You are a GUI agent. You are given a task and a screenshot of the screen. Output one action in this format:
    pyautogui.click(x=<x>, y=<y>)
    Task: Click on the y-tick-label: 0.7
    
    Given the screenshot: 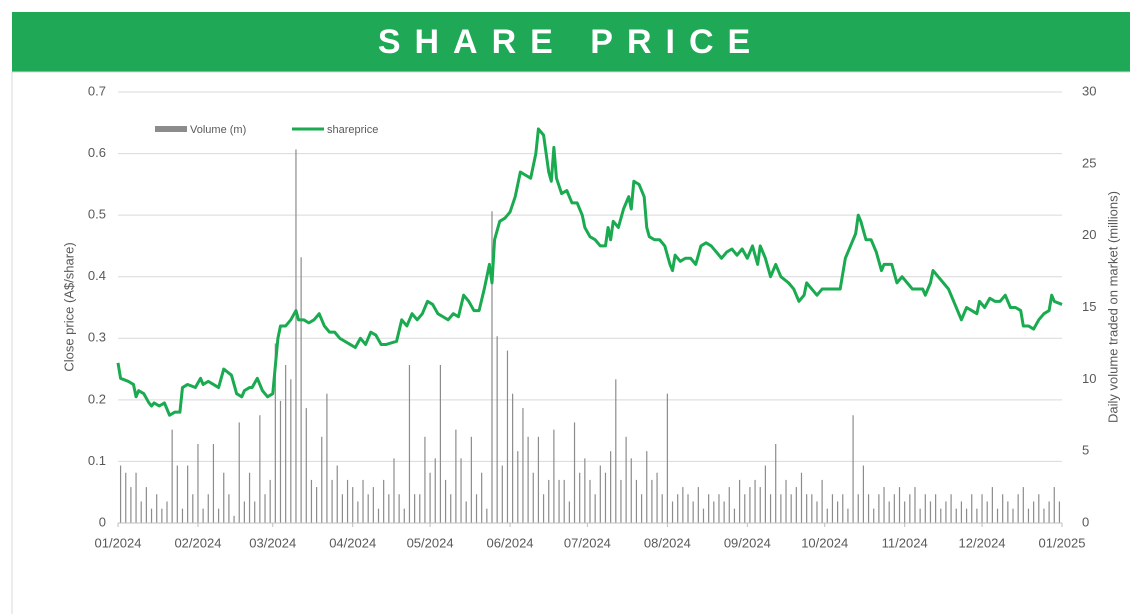 What is the action you would take?
    pyautogui.click(x=97, y=90)
    